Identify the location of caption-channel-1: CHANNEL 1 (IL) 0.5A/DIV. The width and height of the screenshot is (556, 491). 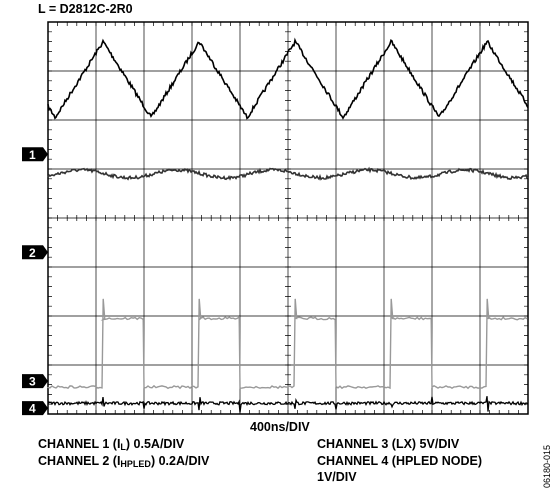
(111, 444).